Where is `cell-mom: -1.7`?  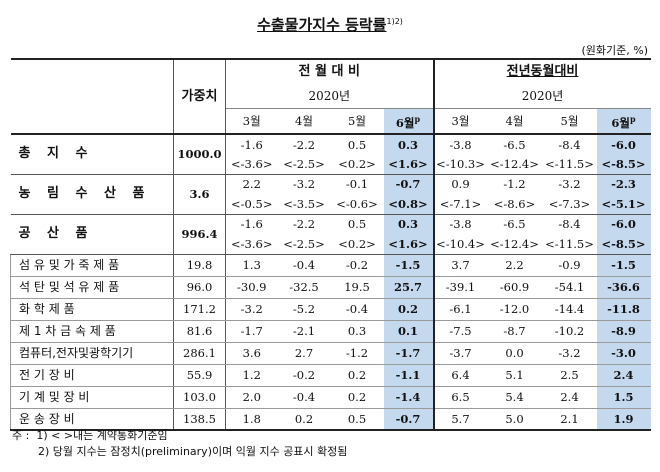 cell-mom: -1.7 is located at coordinates (251, 331).